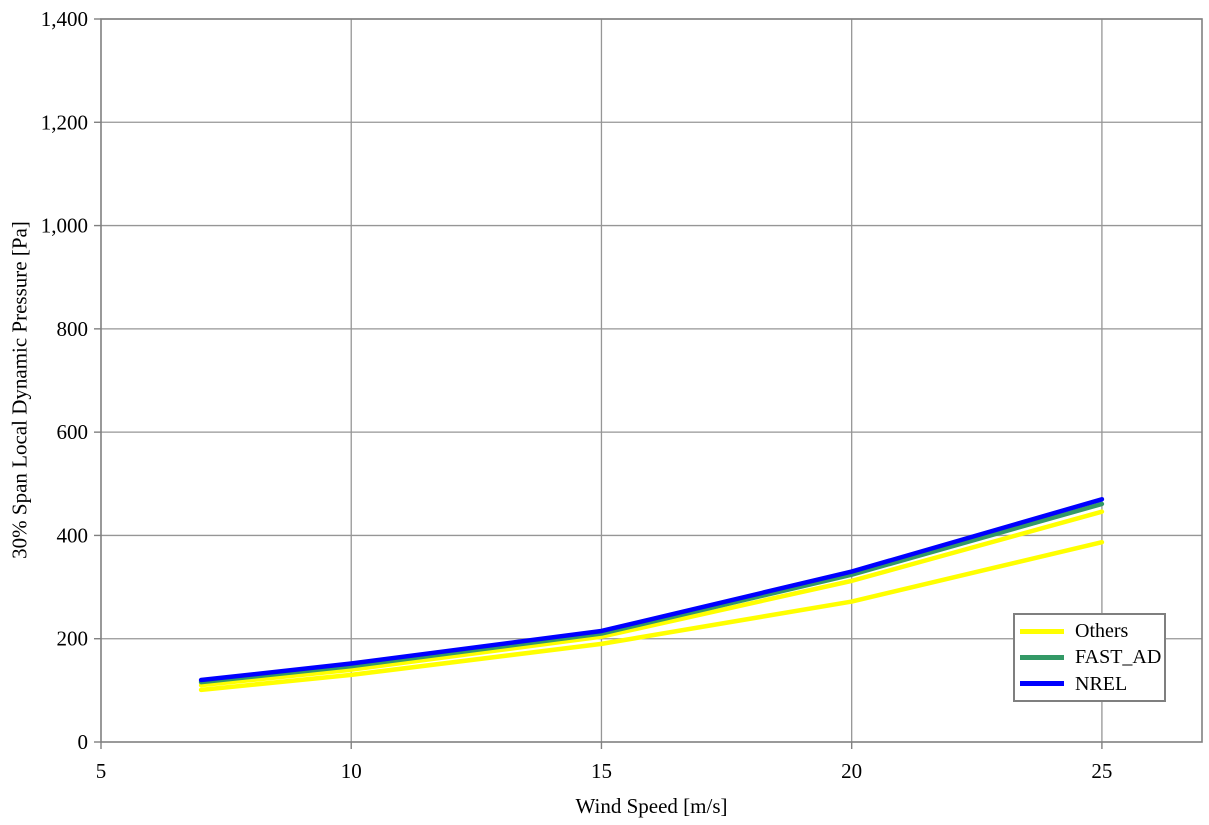 The height and width of the screenshot is (825, 1209). Describe the element at coordinates (73, 329) in the screenshot. I see `y-tick-label: 800` at that location.